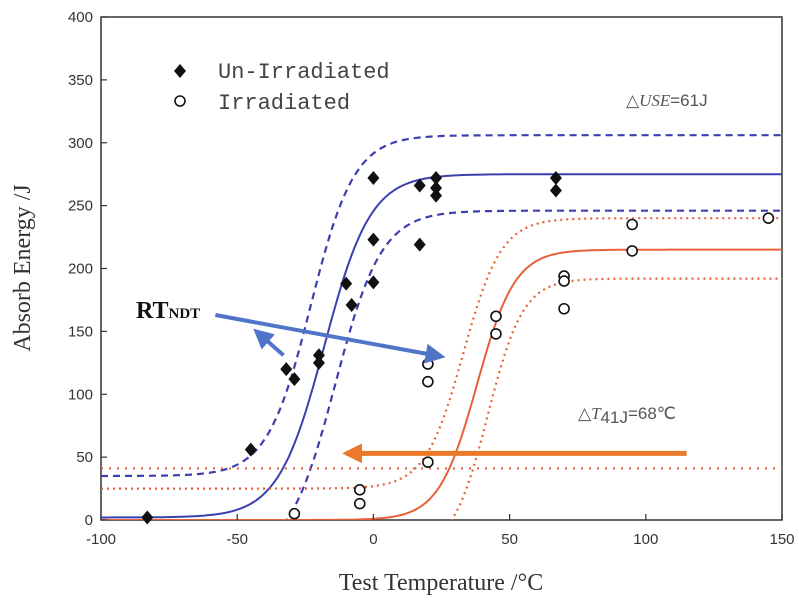 The width and height of the screenshot is (799, 603). Describe the element at coordinates (180, 71) in the screenshot. I see `legend-diamond-marker` at that location.